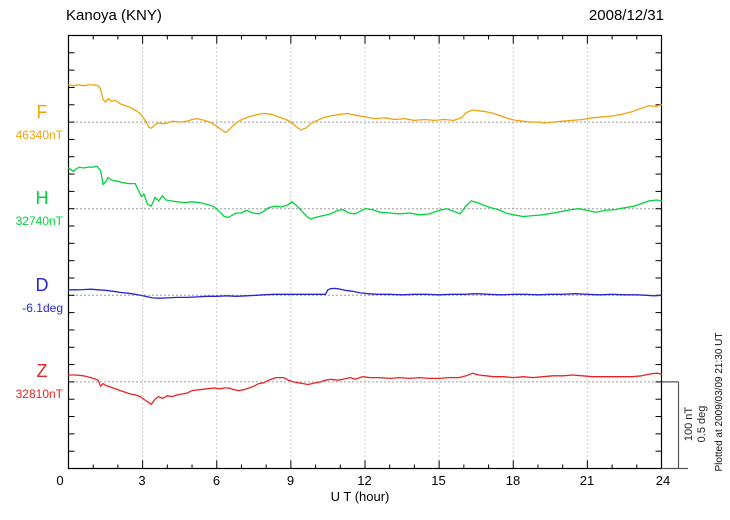  Describe the element at coordinates (114, 15) in the screenshot. I see `station-title: Kanoya (KNY)` at that location.